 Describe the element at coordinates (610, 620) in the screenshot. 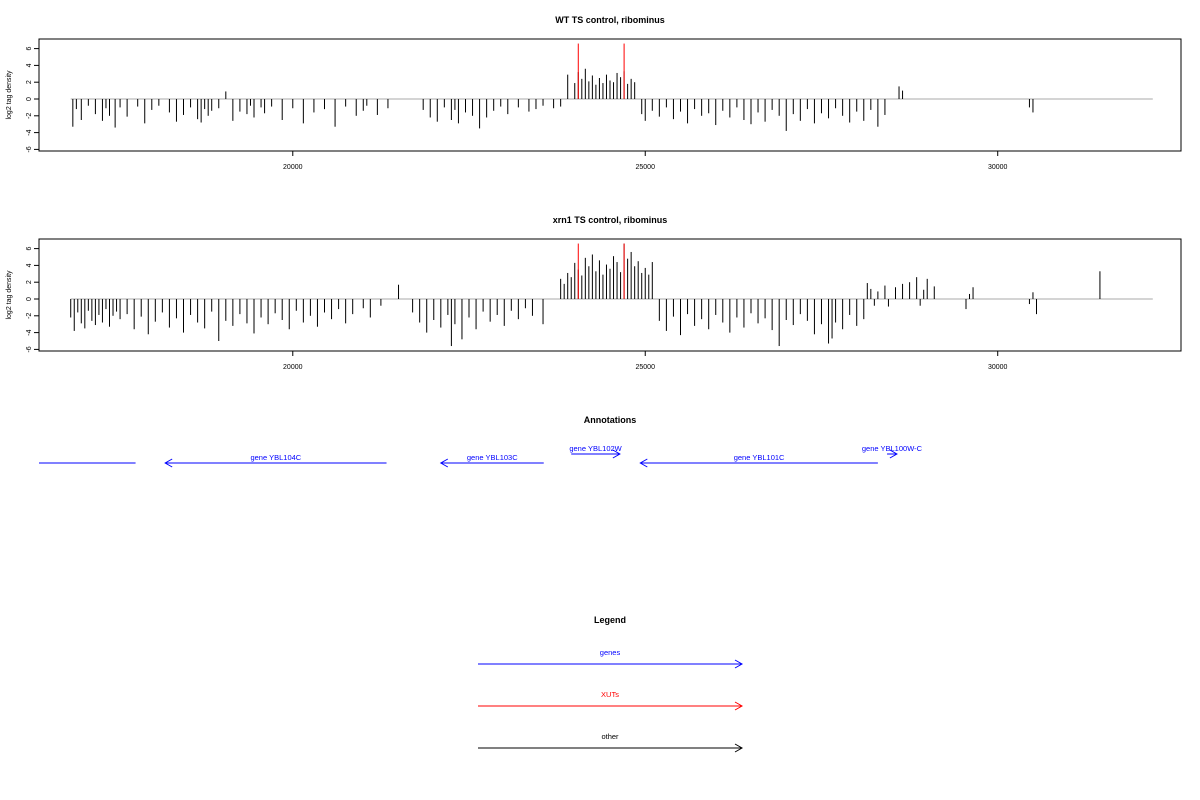

I see `legend-title: Legend` at that location.